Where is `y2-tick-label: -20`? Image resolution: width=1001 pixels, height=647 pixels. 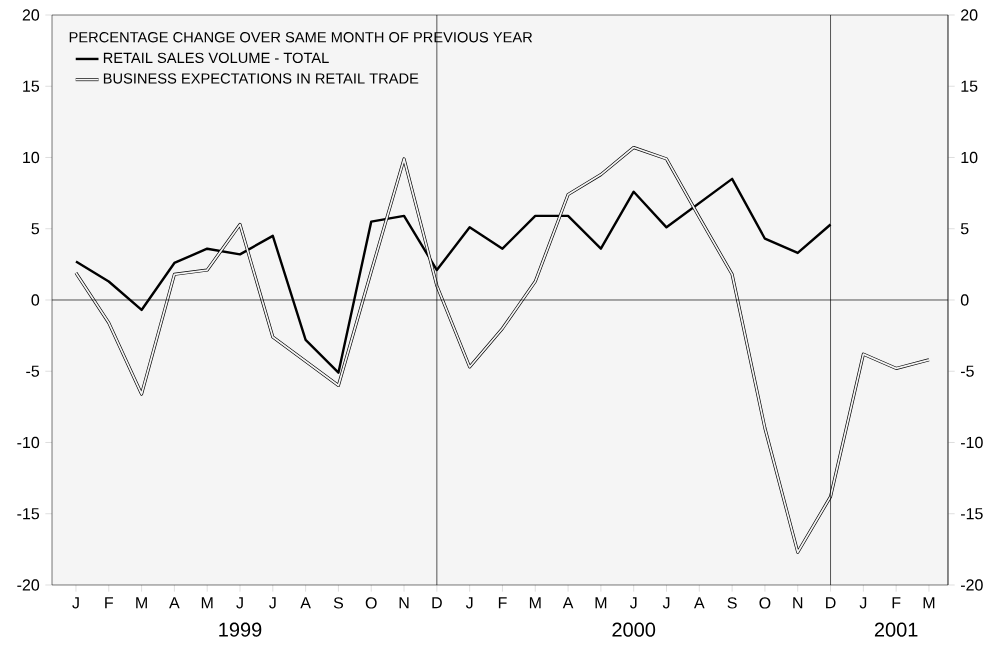
y2-tick-label: -20 is located at coordinates (971, 585).